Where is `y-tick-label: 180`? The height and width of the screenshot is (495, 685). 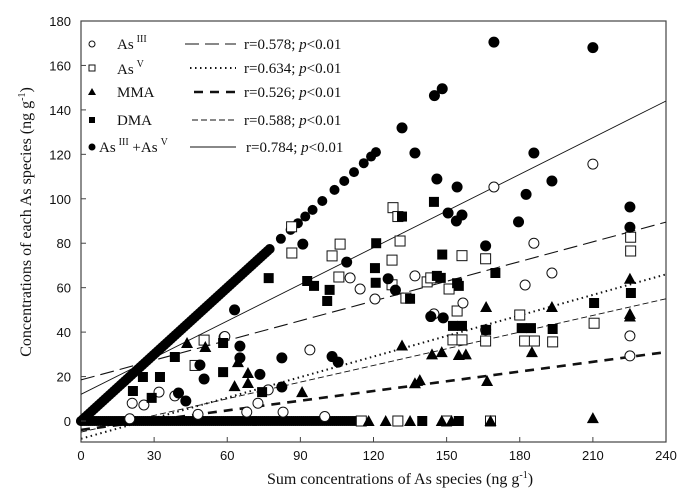 y-tick-label: 180 is located at coordinates (60, 21).